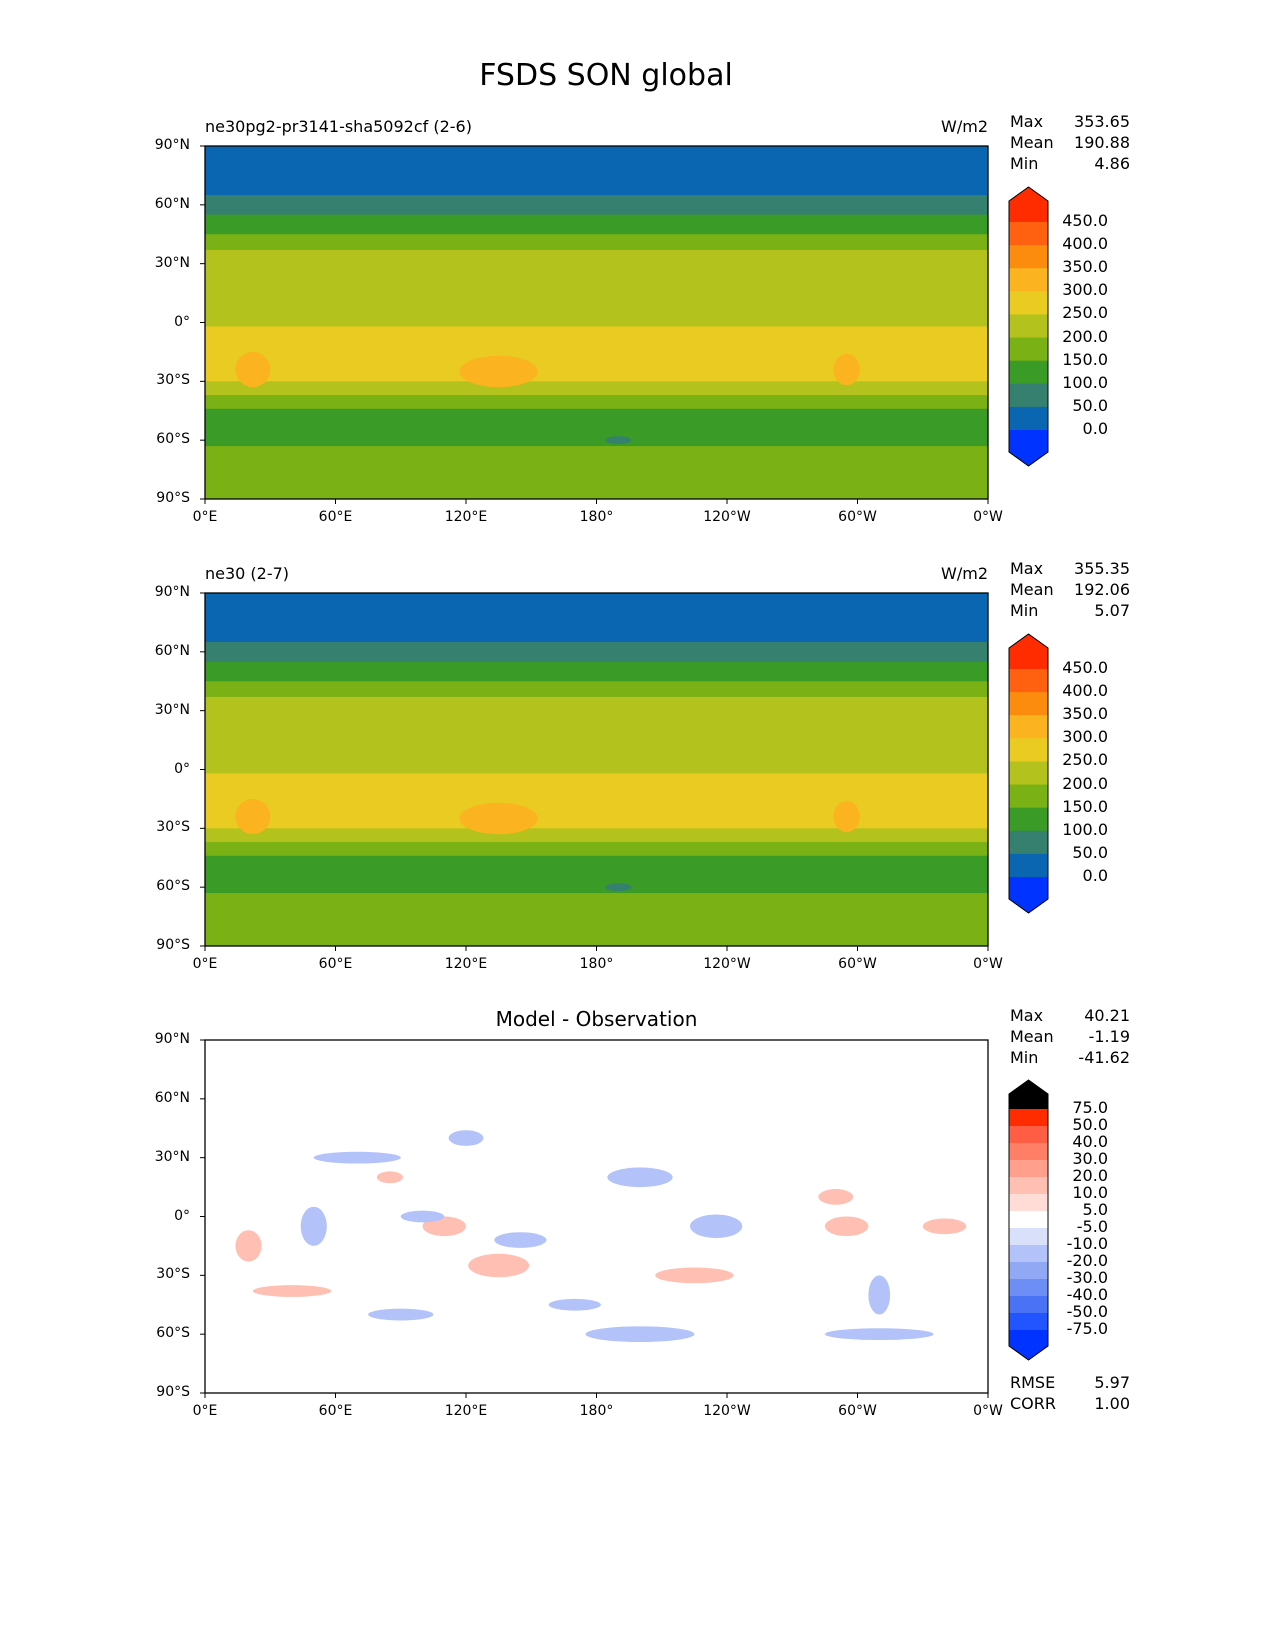 The height and width of the screenshot is (1650, 1275). I want to click on map-field, so click(596, 322).